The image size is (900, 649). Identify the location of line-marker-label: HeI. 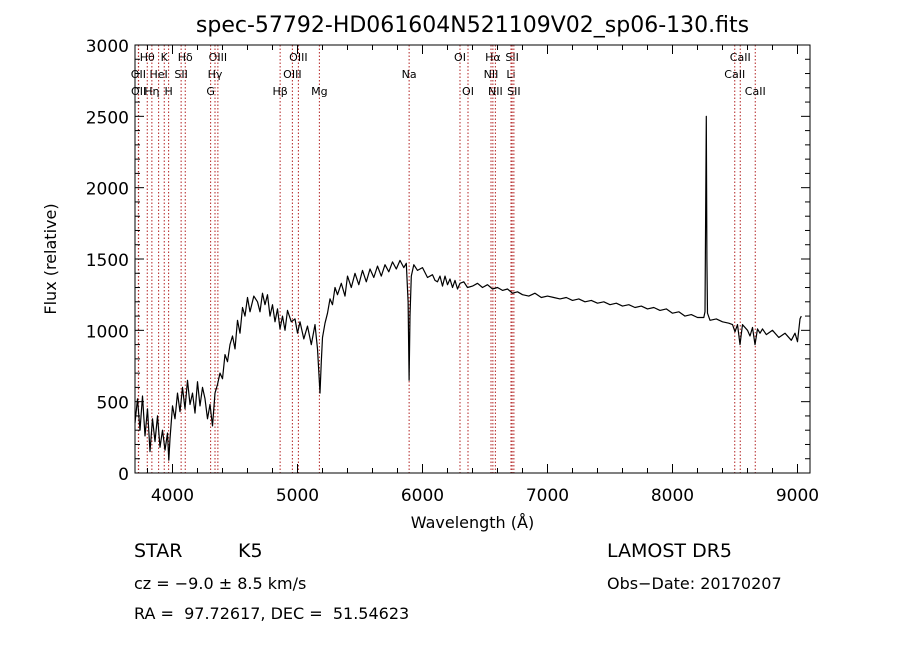
(158, 74).